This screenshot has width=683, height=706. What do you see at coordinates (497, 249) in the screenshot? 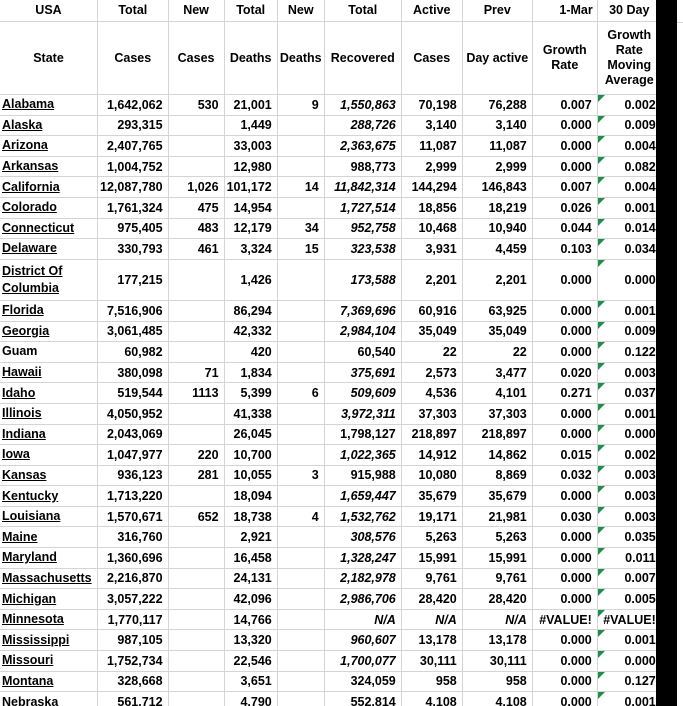
I see `cell-prev-day-active: 4,459` at bounding box center [497, 249].